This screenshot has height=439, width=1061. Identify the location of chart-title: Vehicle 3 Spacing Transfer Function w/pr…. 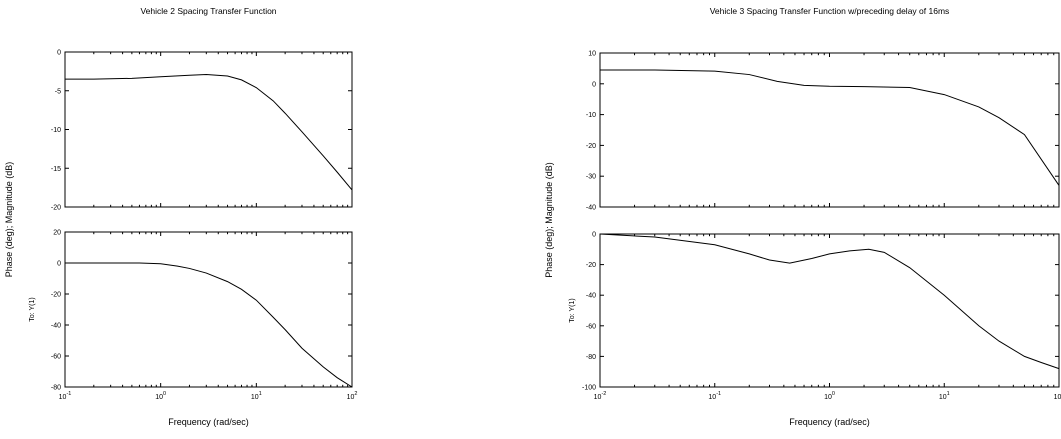
(830, 11).